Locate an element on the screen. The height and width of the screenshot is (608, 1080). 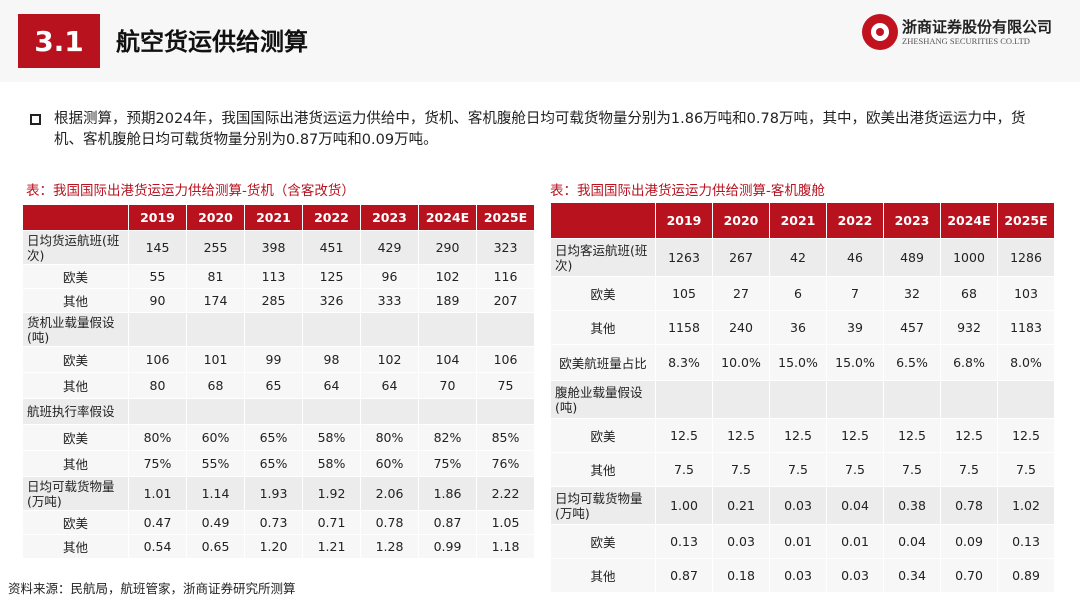
table-cell: 102 is located at coordinates (389, 359).